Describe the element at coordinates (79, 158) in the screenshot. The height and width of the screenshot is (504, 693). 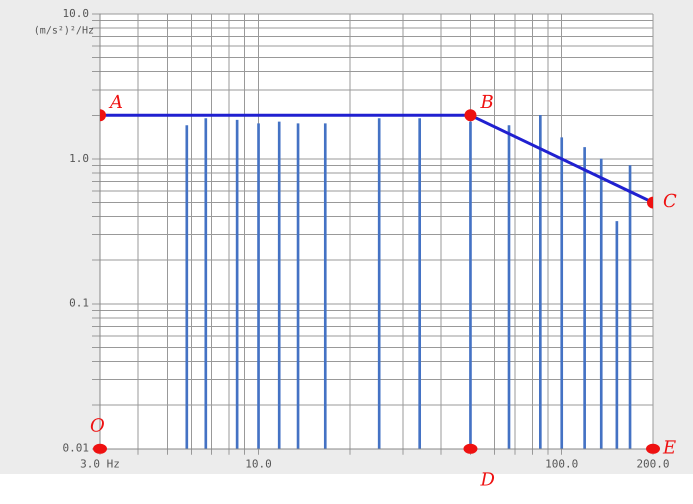
I see `y-tick-label: 1.0` at that location.